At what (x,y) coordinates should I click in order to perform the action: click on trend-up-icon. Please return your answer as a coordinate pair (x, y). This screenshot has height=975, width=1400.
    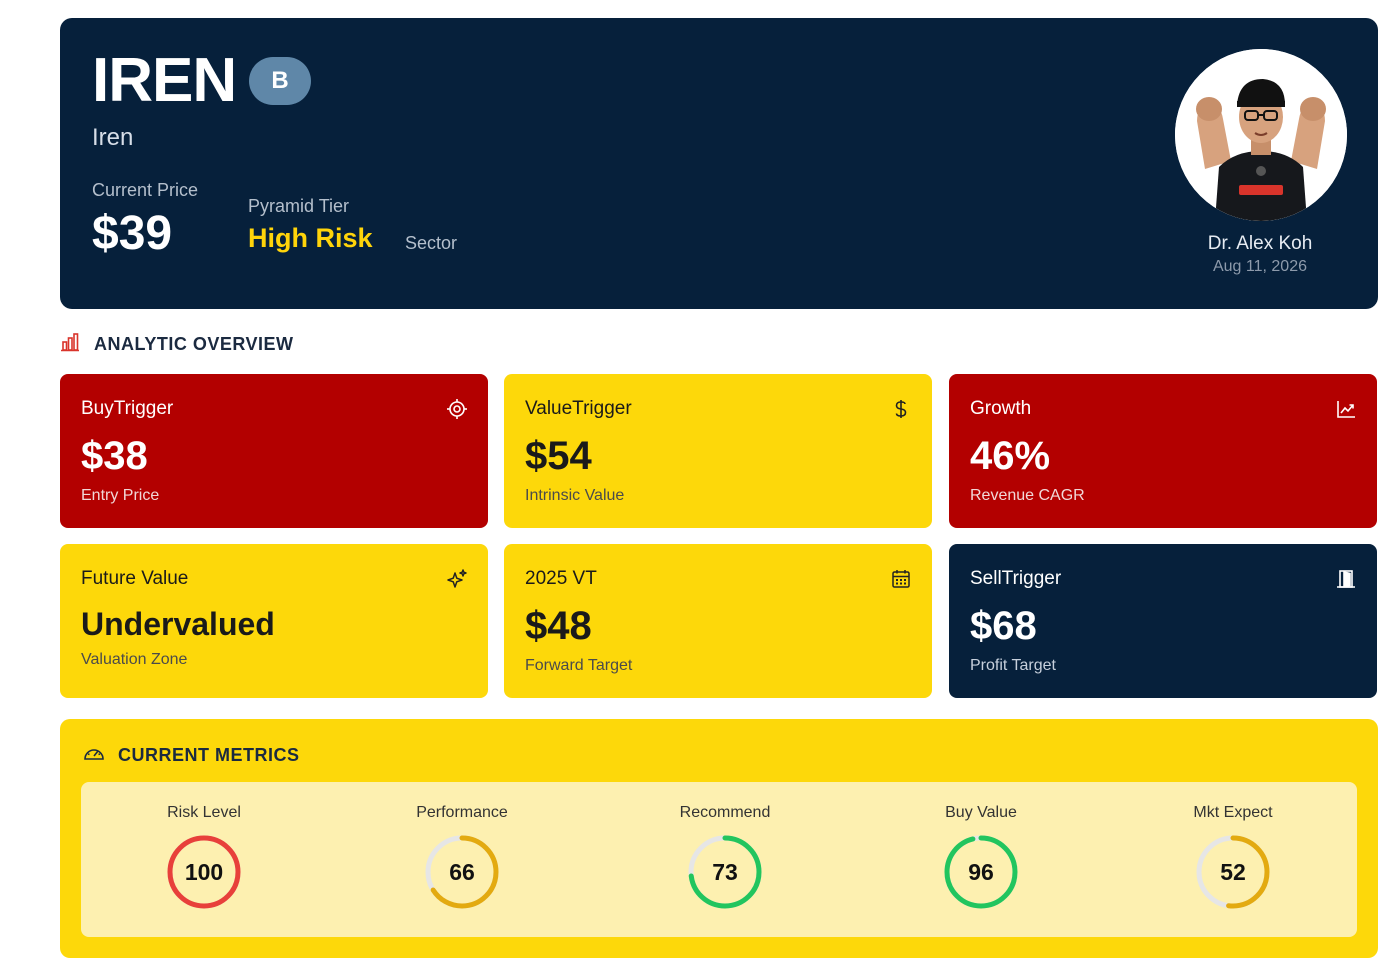
    Looking at the image, I should click on (1346, 409).